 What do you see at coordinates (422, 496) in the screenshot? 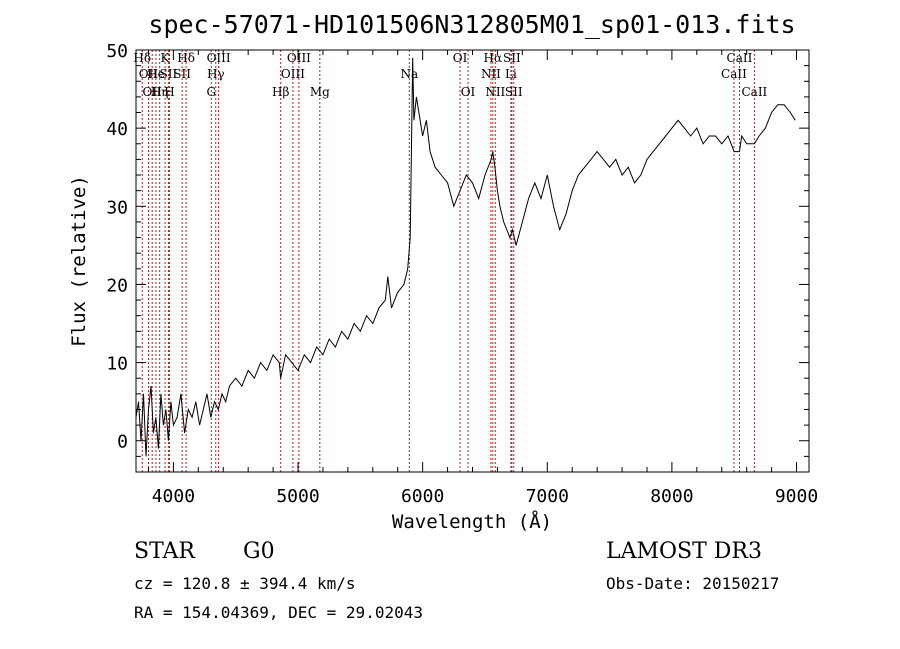
I see `x-tick-label: 6000` at bounding box center [422, 496].